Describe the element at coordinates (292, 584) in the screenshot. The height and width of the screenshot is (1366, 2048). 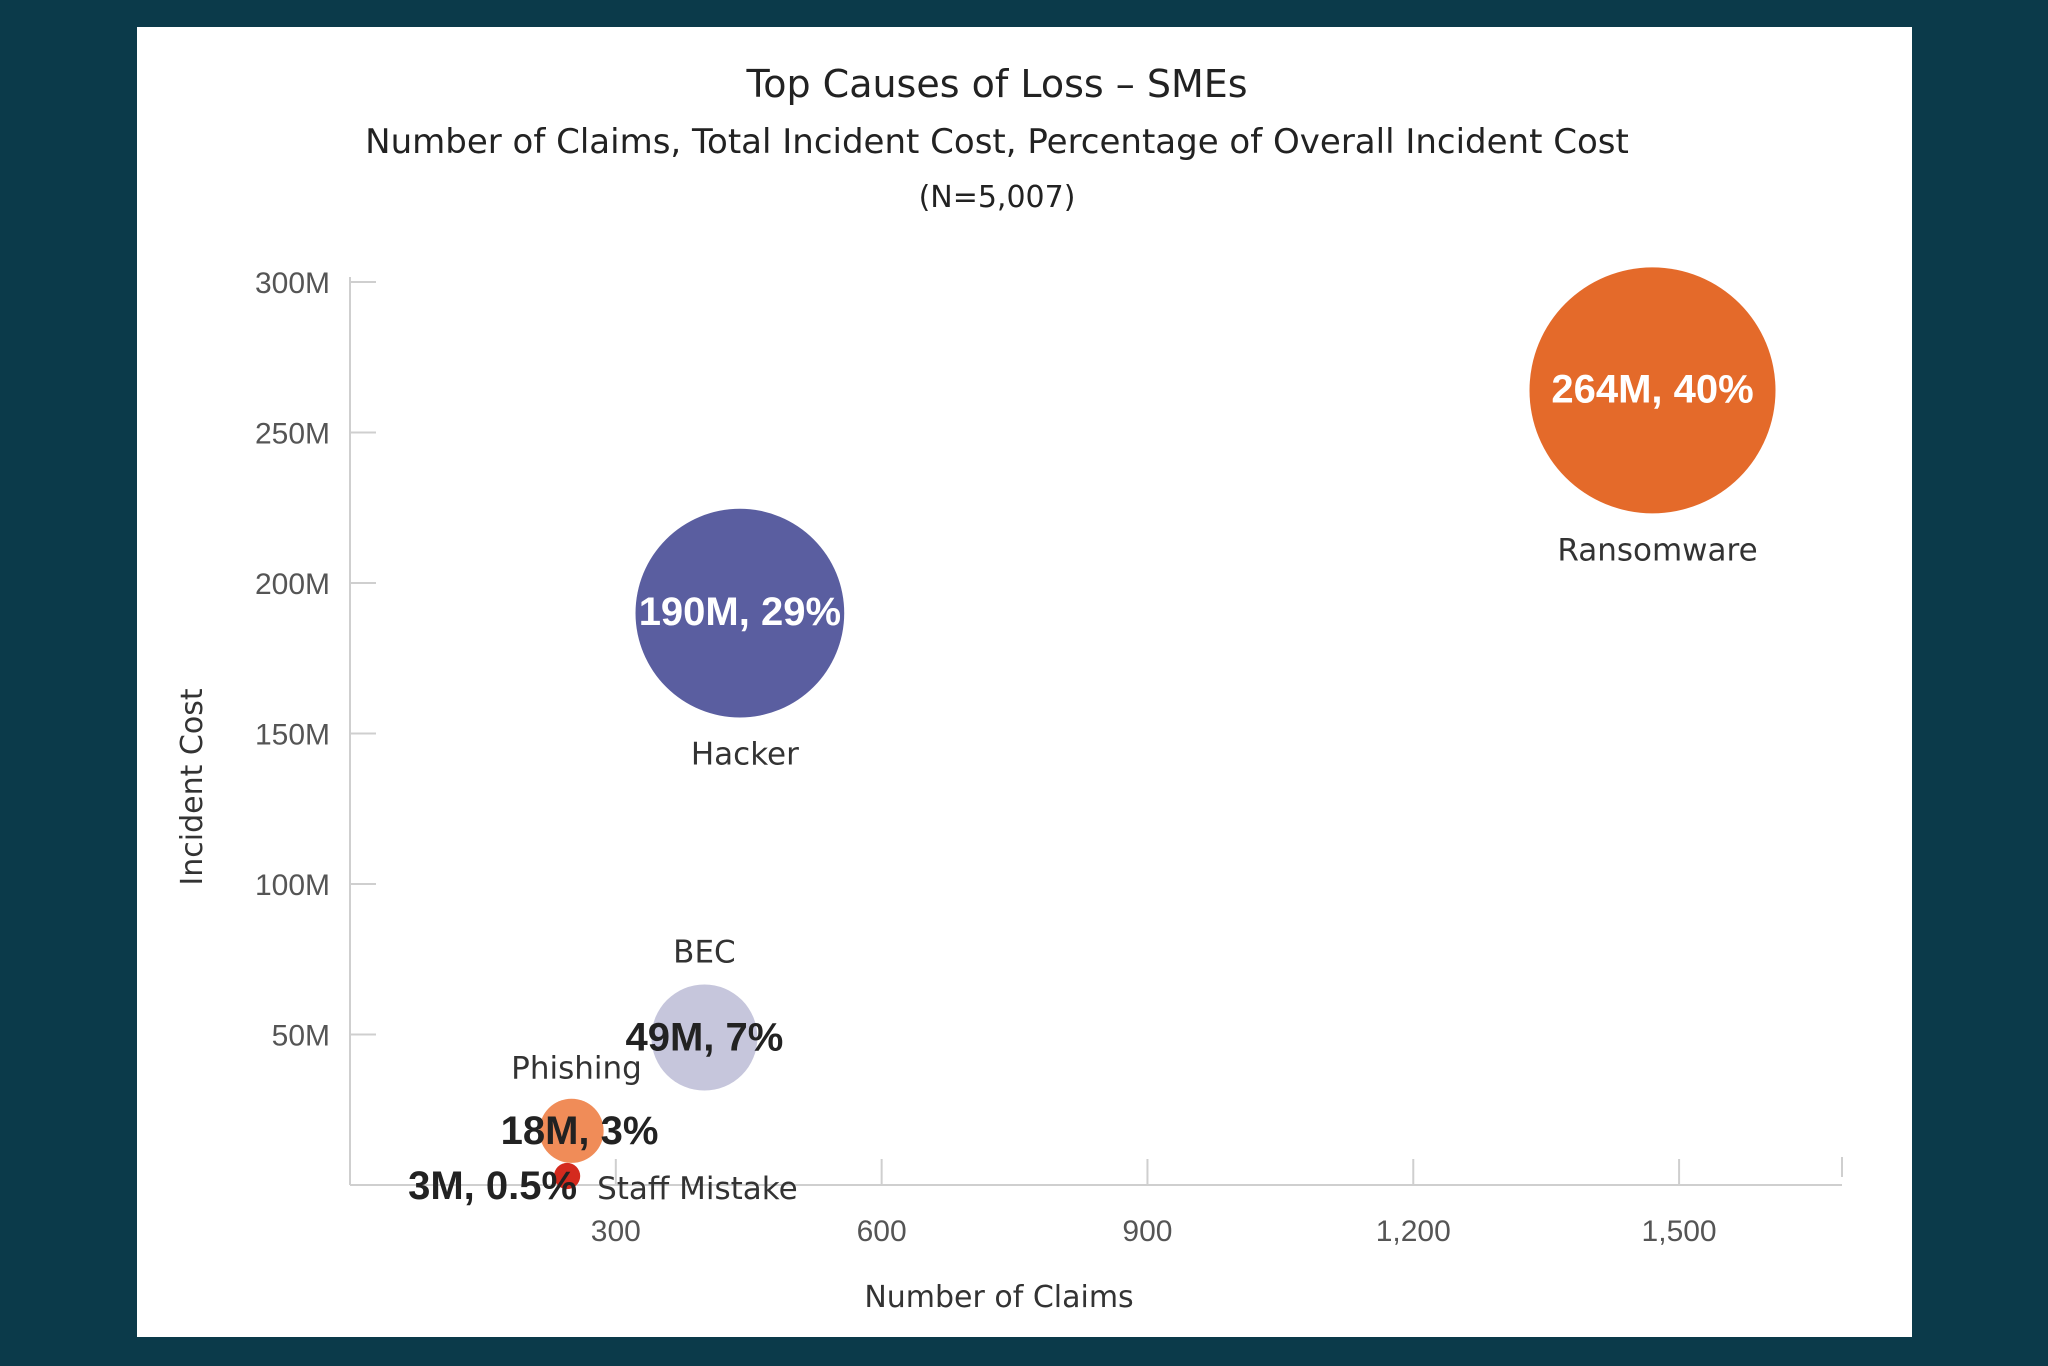
I see `y-tick-label: 200M` at that location.